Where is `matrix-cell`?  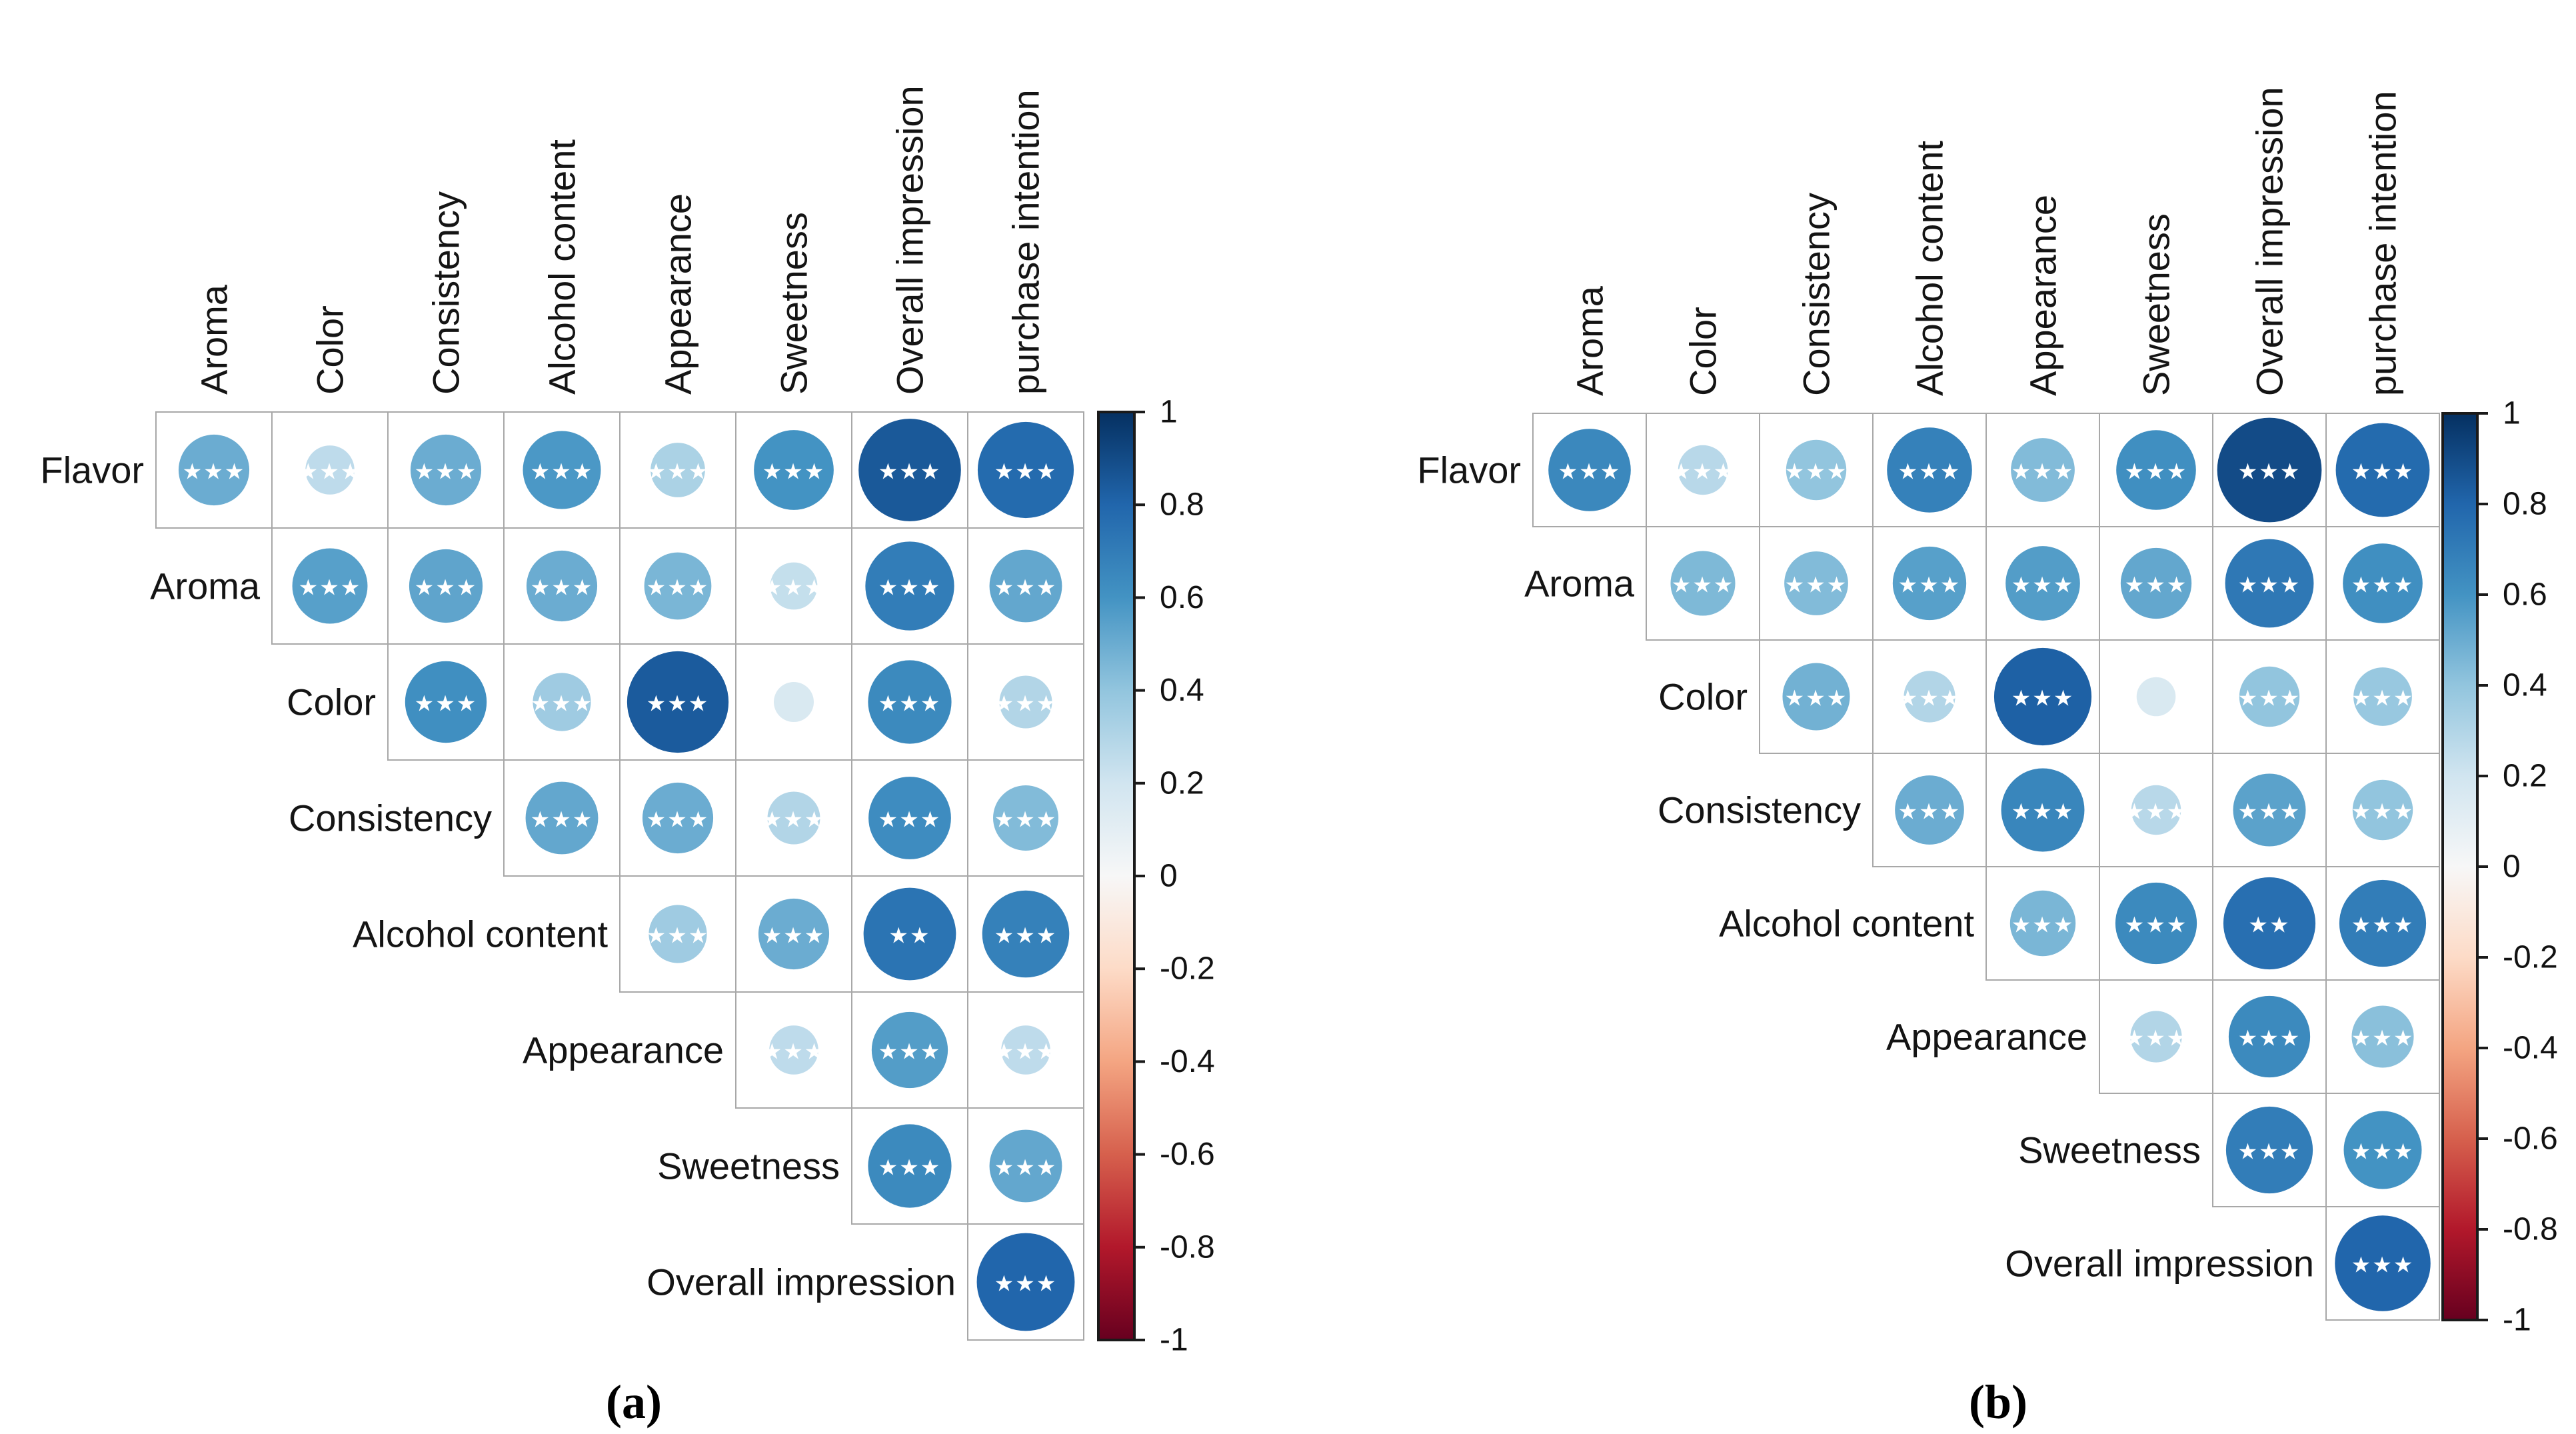
matrix-cell is located at coordinates (1025, 586).